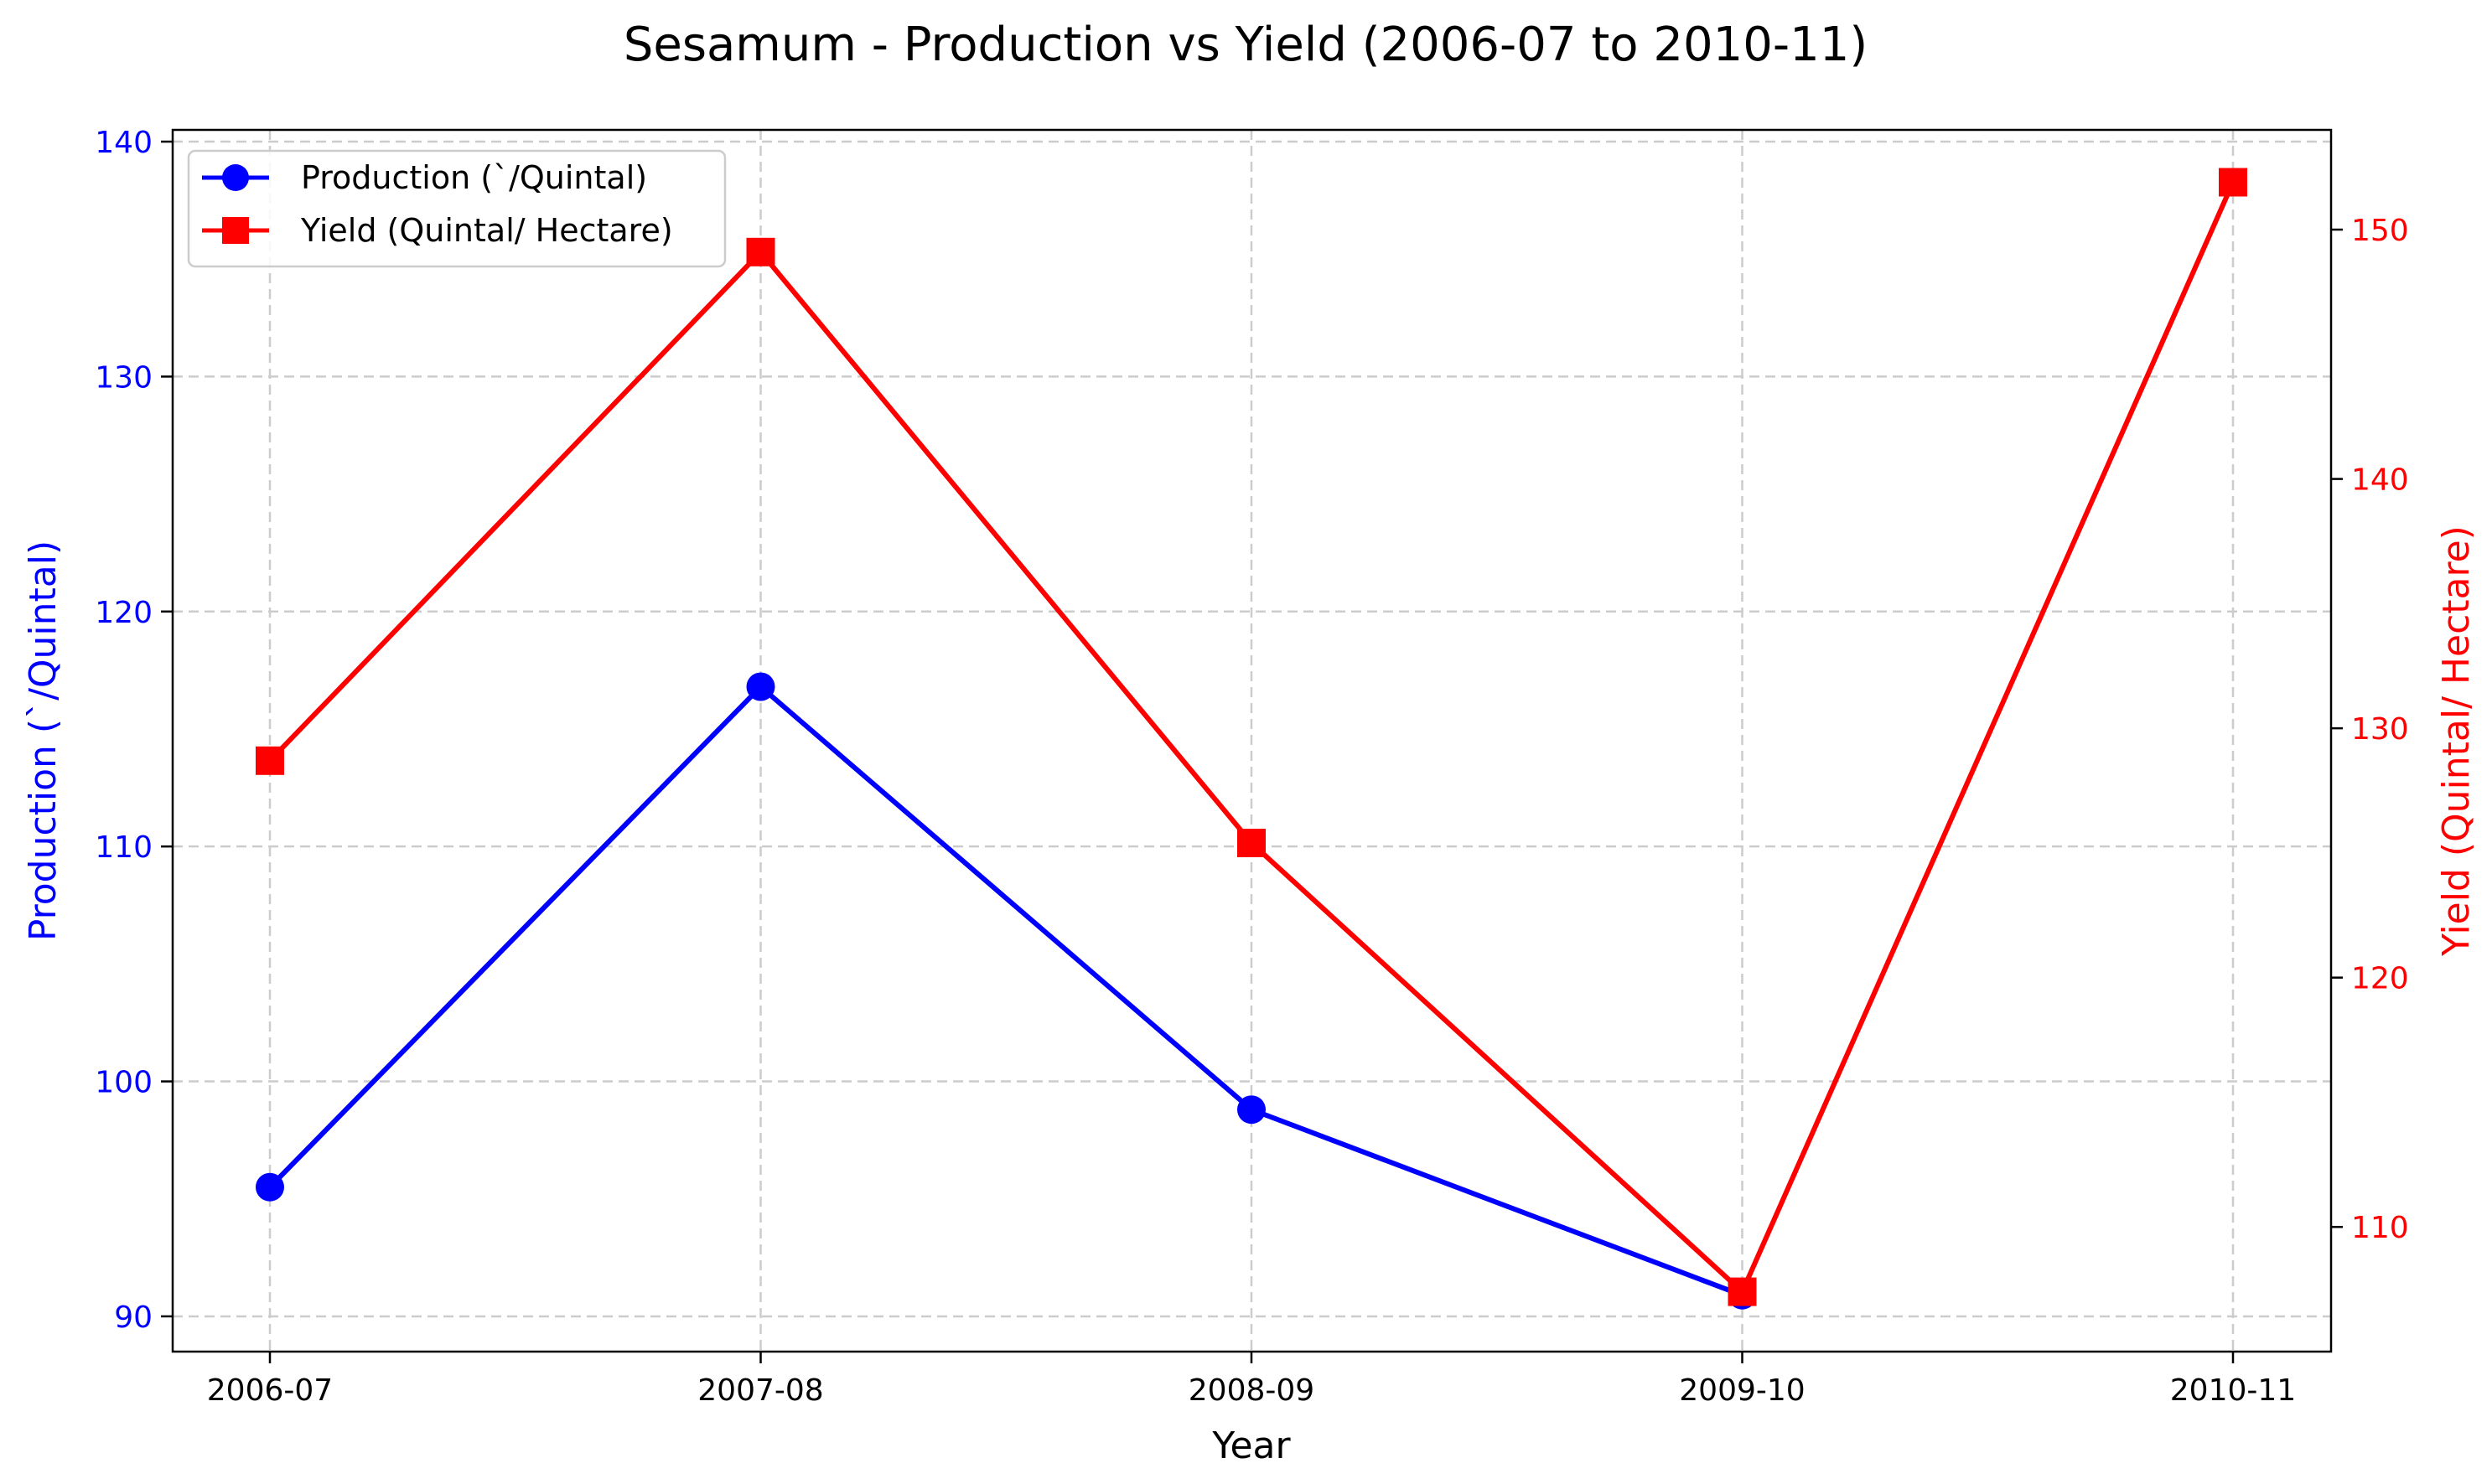 The image size is (2492, 1484). Describe the element at coordinates (1742, 1391) in the screenshot. I see `x-tick-label: 2009-10` at that location.